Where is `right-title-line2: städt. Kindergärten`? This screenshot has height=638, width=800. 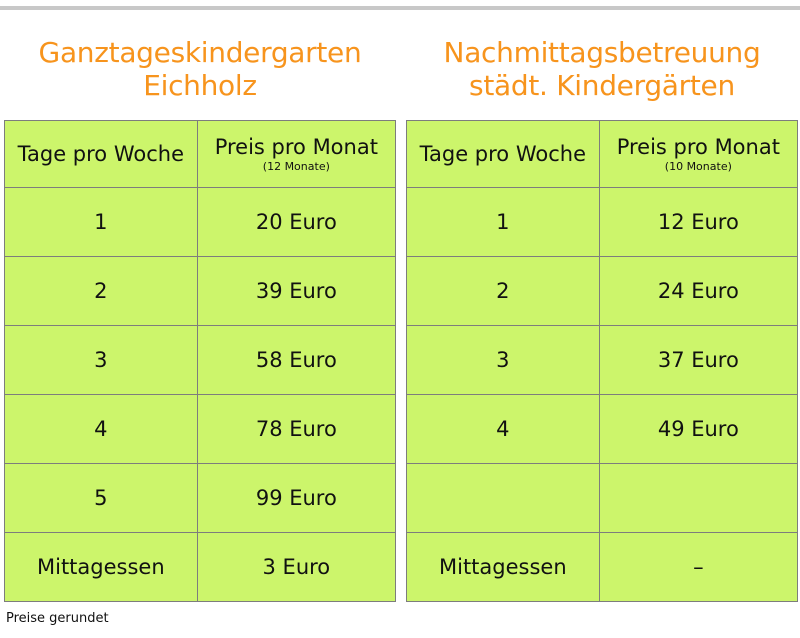
right-title-line2: städt. Kindergärten is located at coordinates (602, 85).